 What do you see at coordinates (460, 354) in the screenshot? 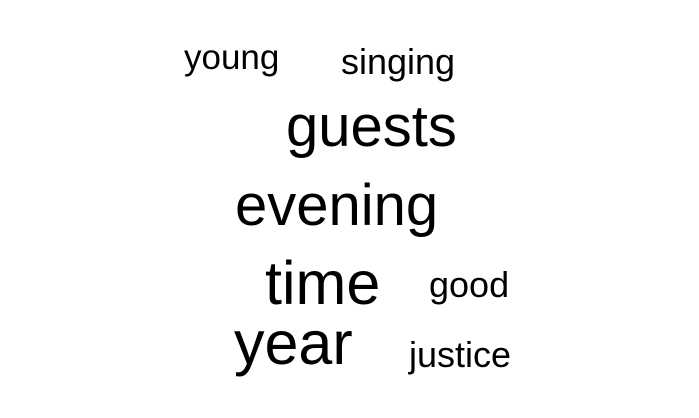
I see `word-justice: justice` at bounding box center [460, 354].